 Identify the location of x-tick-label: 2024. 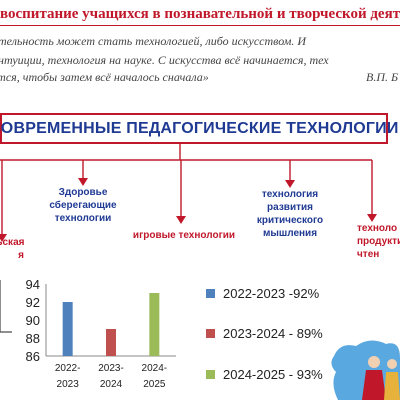
(111, 384).